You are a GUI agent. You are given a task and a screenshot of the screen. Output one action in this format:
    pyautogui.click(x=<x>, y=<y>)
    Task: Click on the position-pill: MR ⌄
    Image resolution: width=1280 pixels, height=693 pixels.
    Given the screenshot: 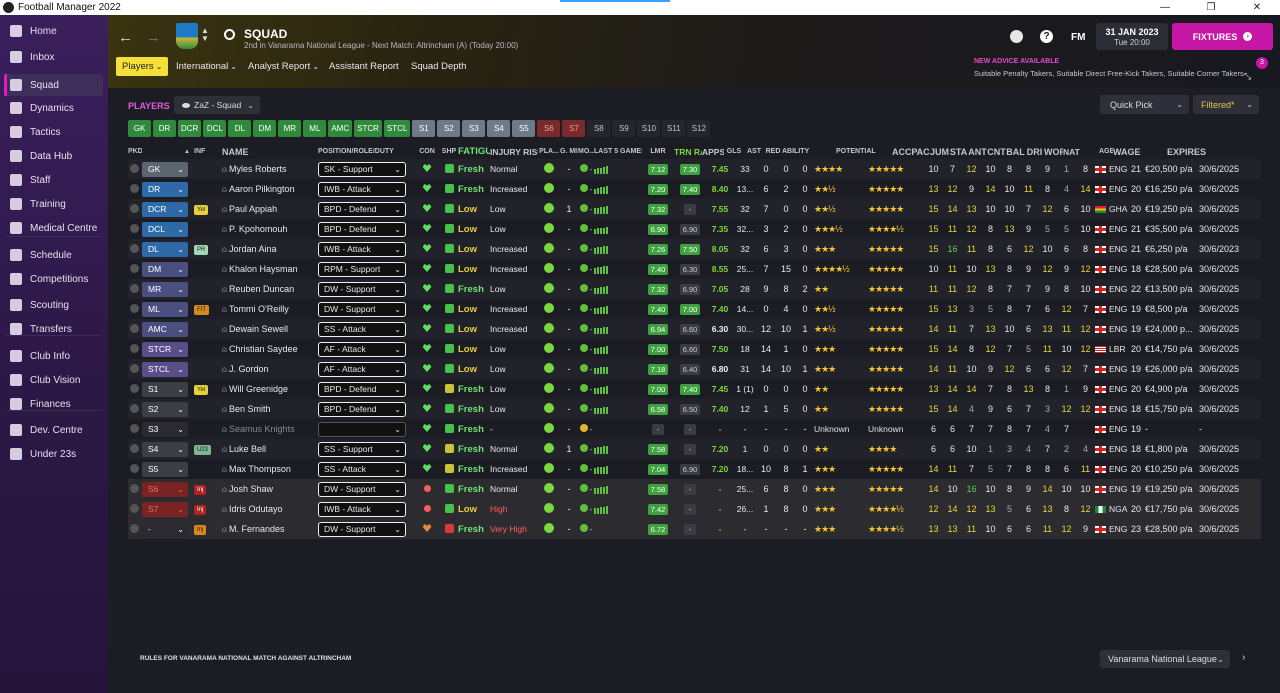 What is the action you would take?
    pyautogui.click(x=165, y=289)
    